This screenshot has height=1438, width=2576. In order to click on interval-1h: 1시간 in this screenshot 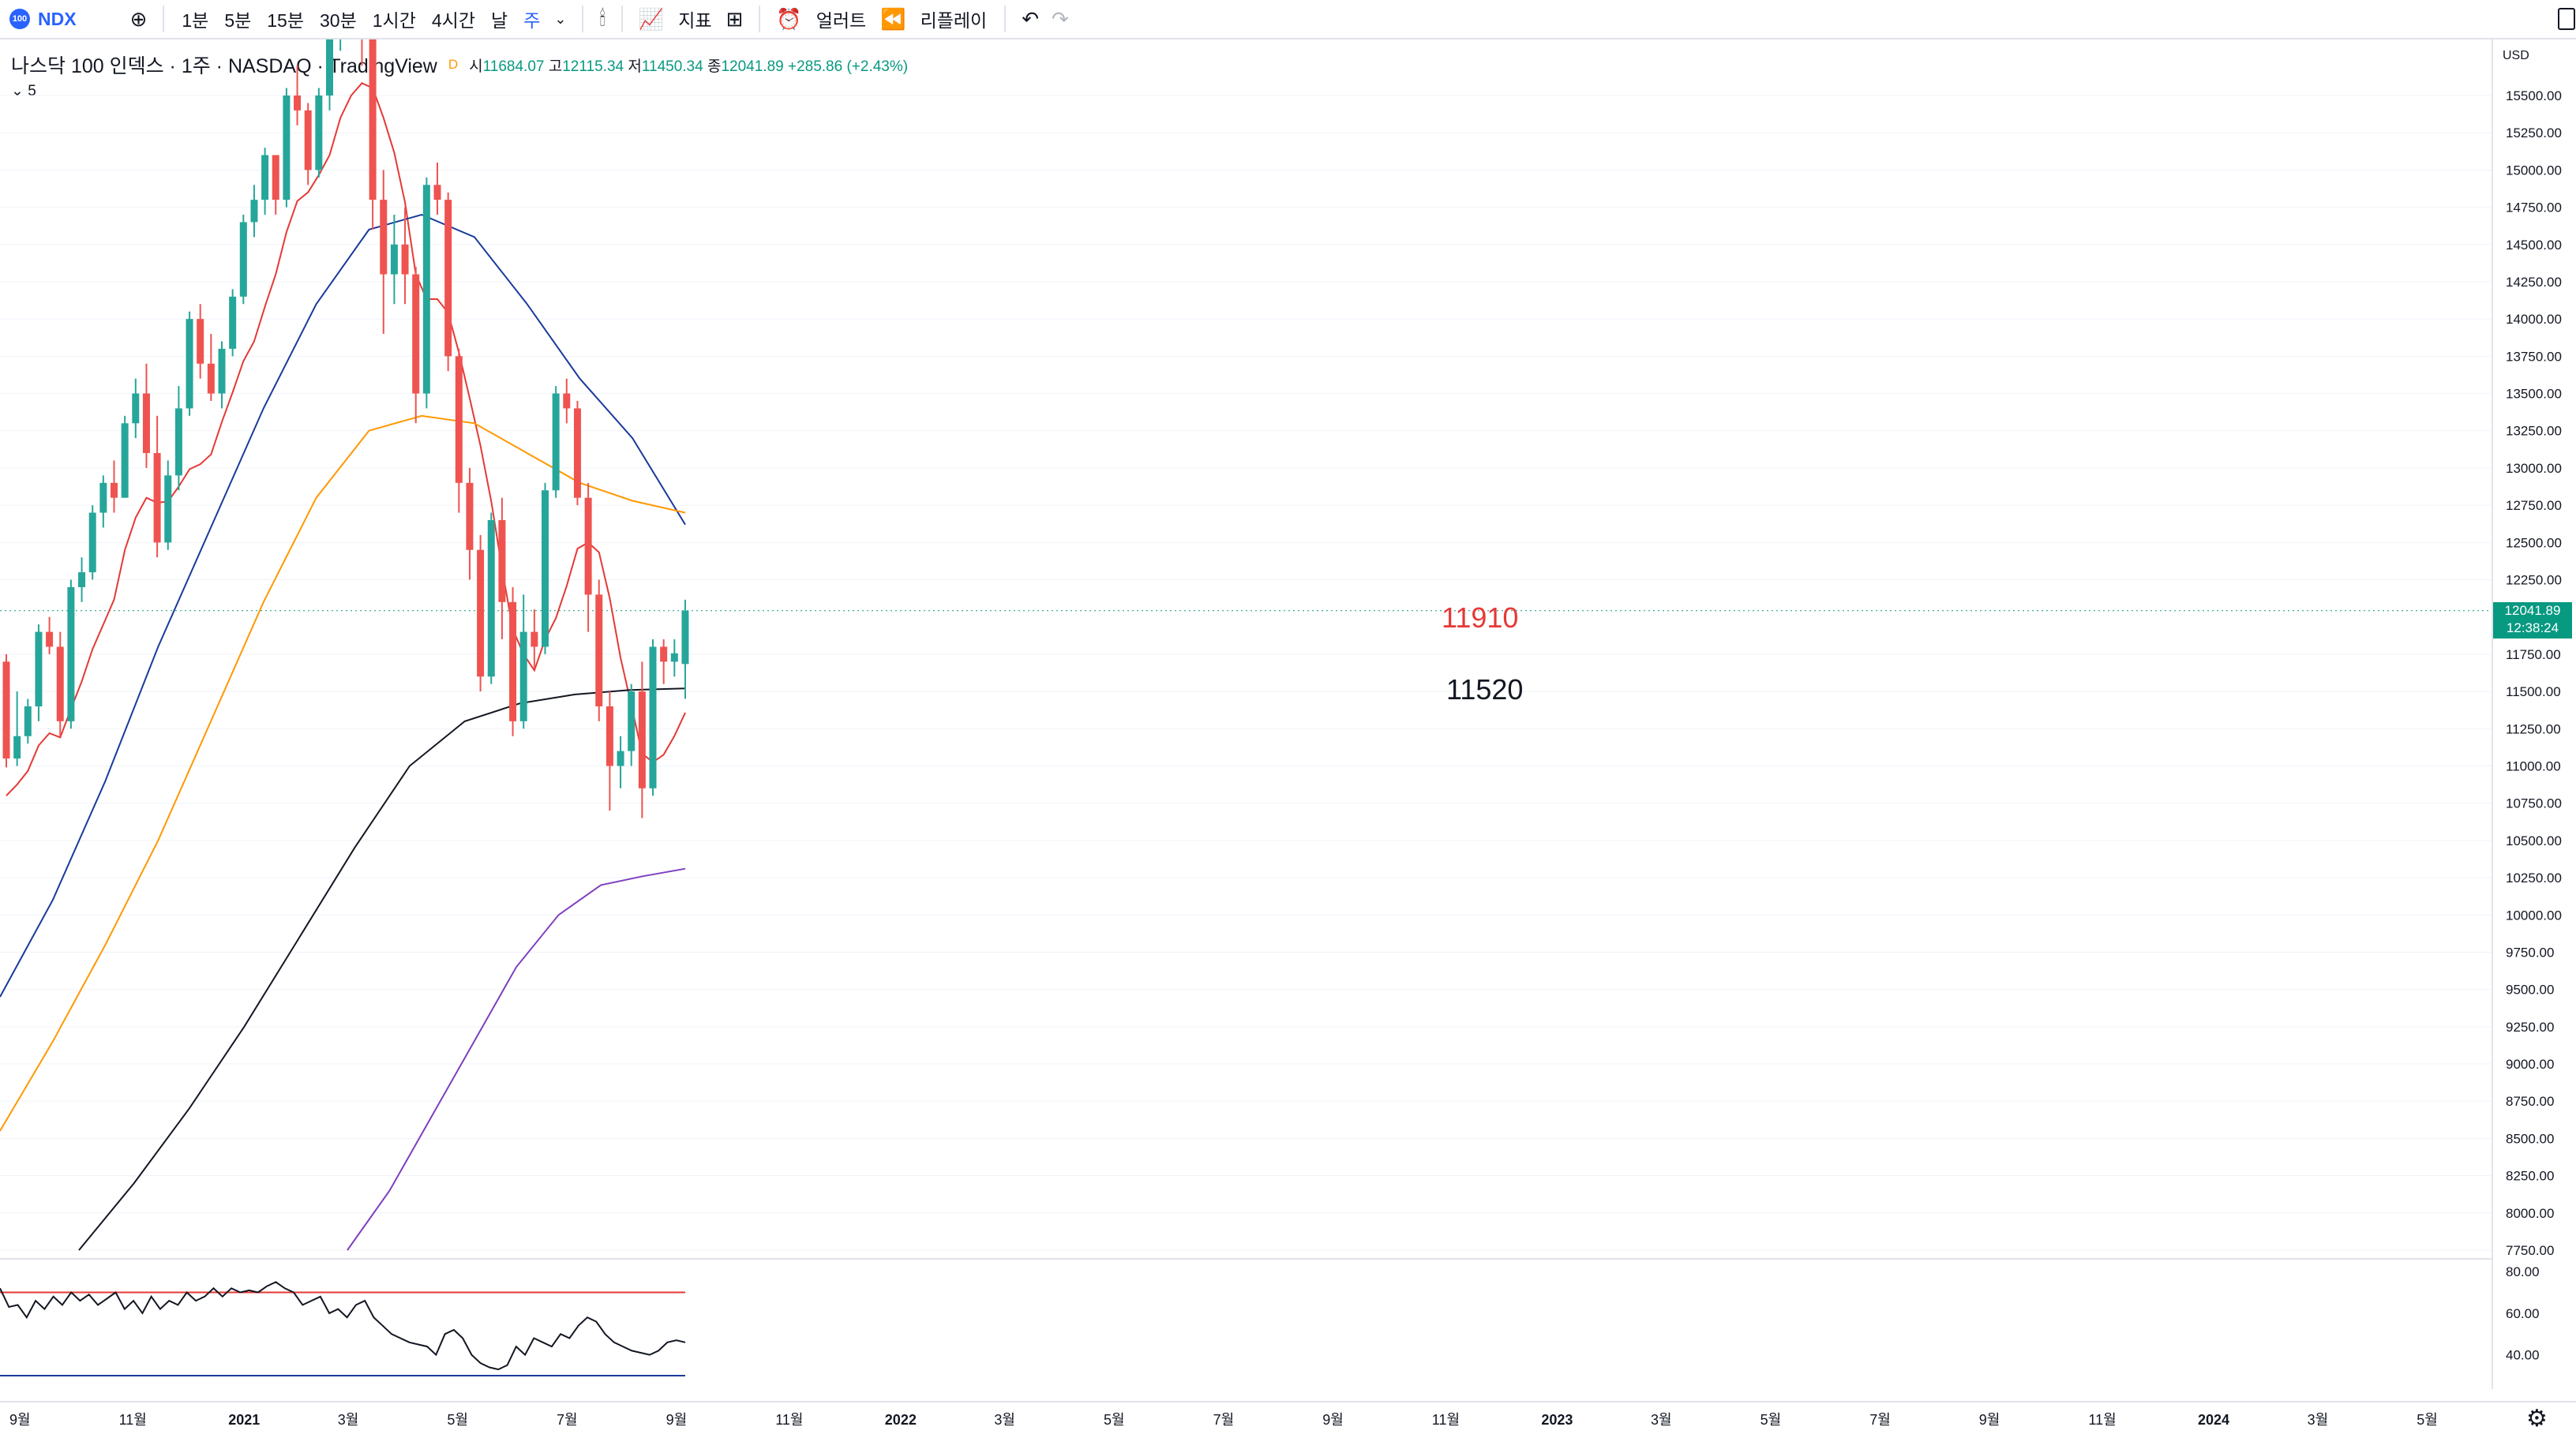, I will do `click(394, 20)`.